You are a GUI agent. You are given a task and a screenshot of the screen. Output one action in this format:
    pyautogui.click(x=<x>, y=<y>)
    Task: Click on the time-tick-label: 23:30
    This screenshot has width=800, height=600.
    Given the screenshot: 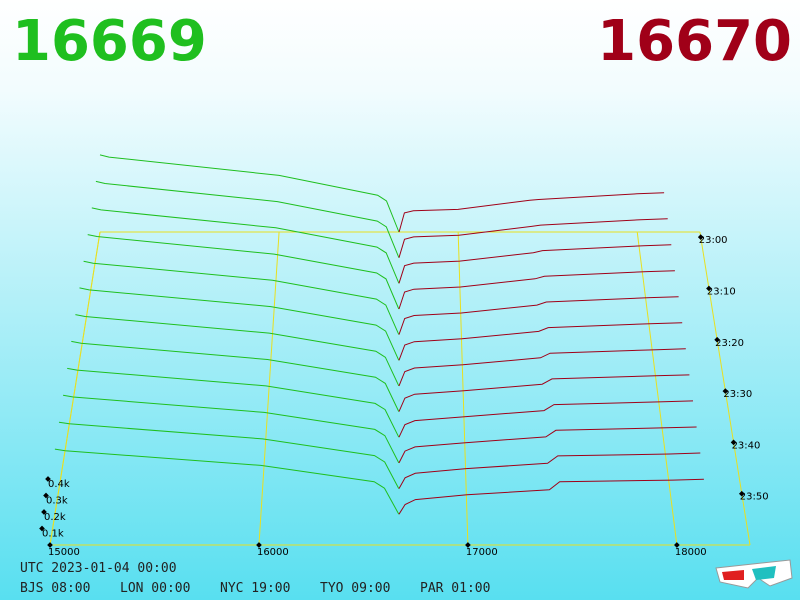 What is the action you would take?
    pyautogui.click(x=737, y=394)
    